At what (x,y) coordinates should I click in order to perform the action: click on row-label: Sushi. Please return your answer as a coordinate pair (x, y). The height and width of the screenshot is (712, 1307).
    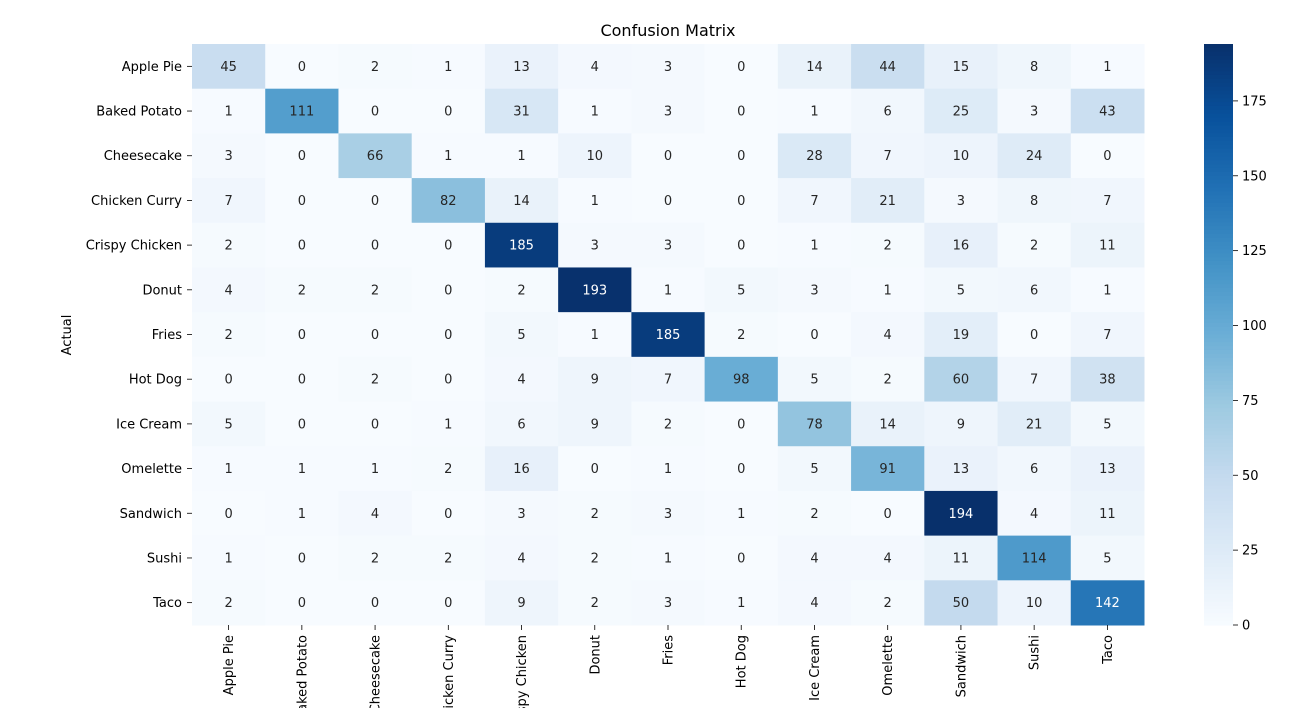
    Looking at the image, I should click on (164, 558).